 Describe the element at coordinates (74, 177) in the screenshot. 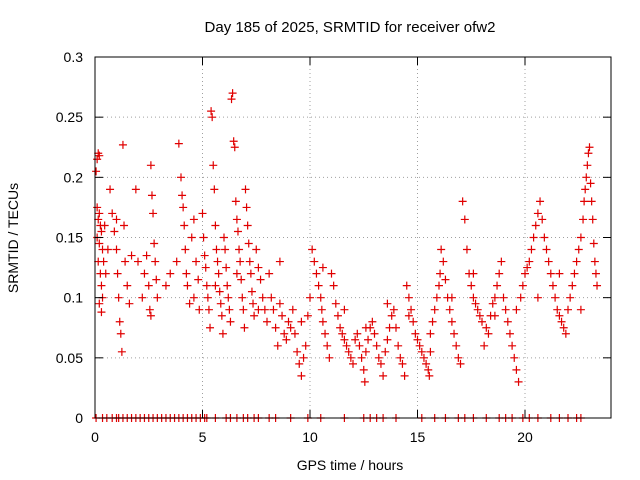

I see `y-tick-label: 0.2` at that location.